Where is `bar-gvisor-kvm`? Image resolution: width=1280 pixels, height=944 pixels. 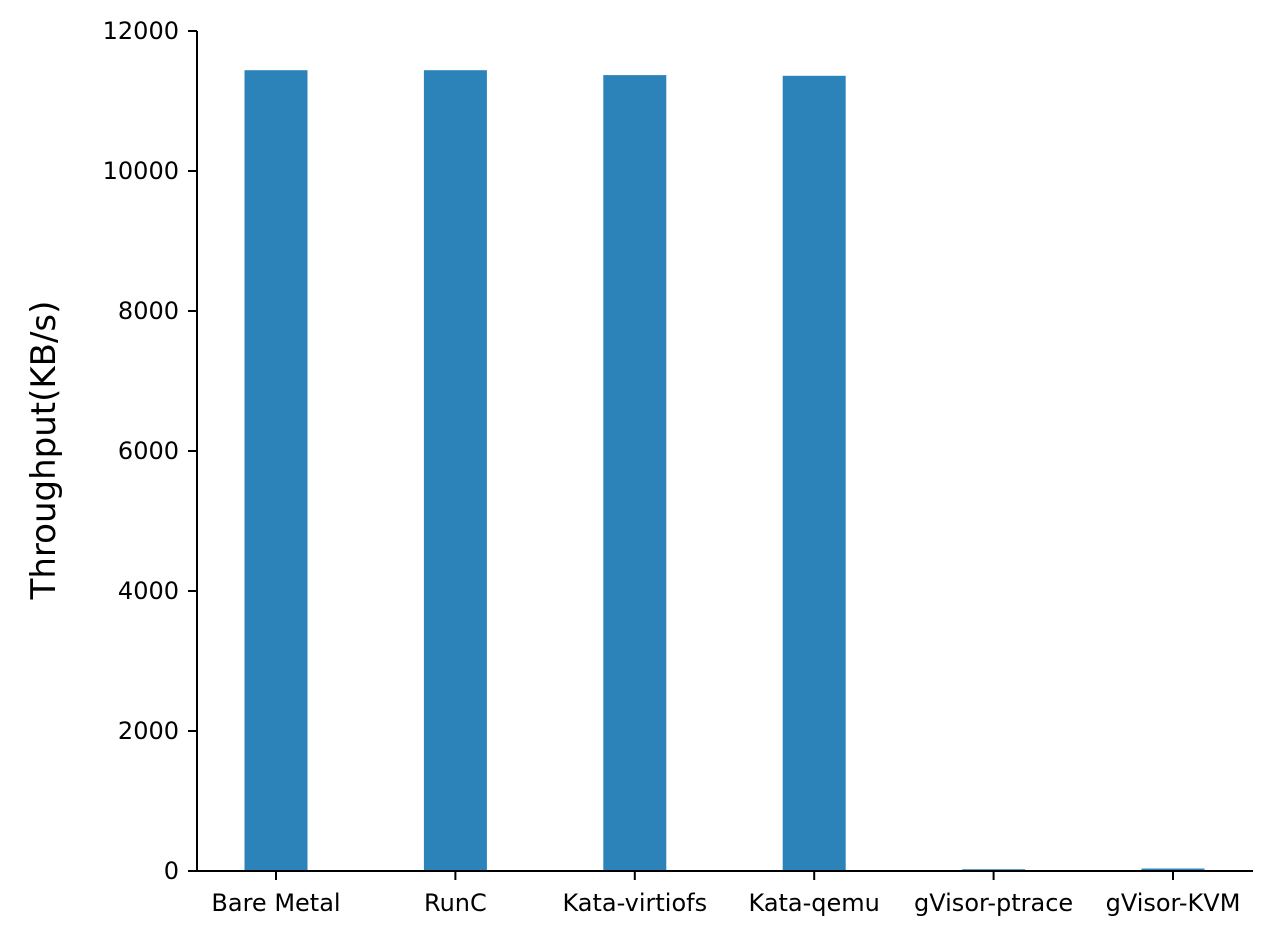
bar-gvisor-kvm is located at coordinates (1173, 869).